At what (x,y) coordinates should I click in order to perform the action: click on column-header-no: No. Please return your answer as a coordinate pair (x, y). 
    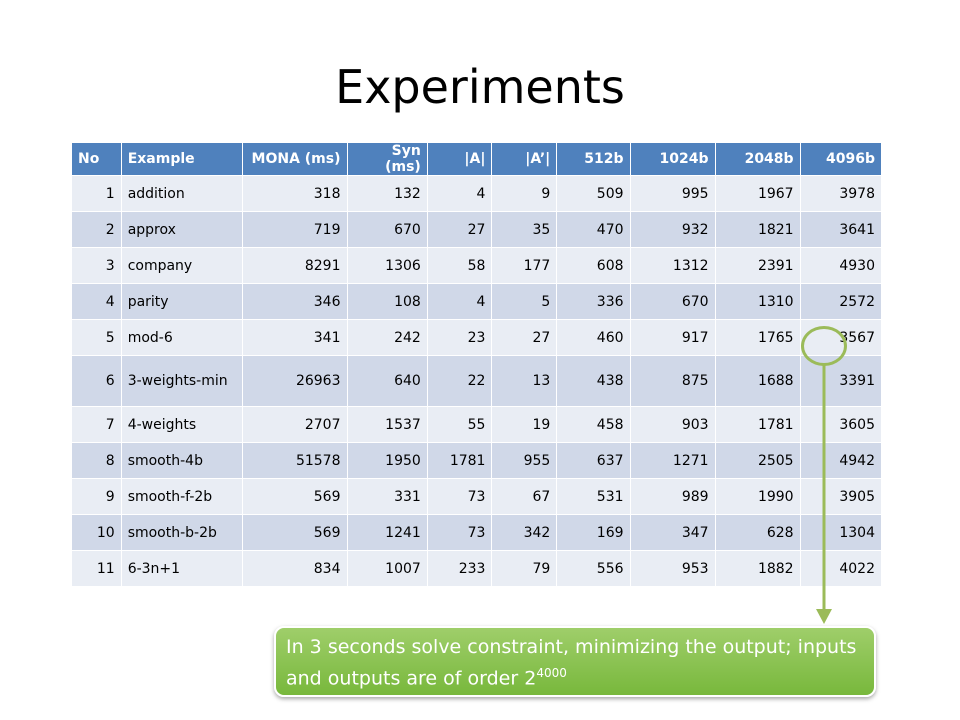
    Looking at the image, I should click on (97, 159).